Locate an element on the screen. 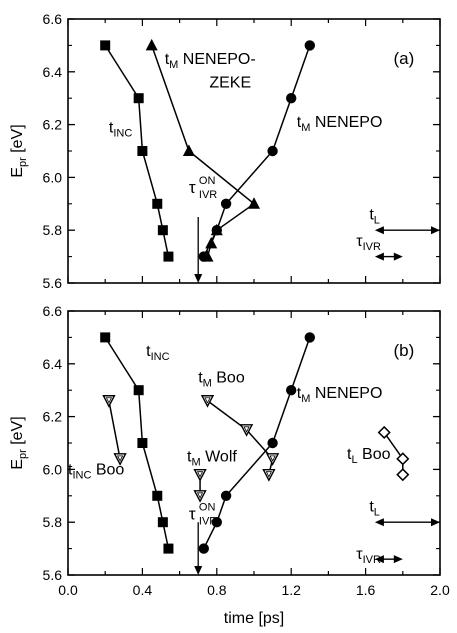 Image resolution: width=457 pixels, height=633 pixels. panel-b-double-arrow-1-right-head is located at coordinates (435, 522).